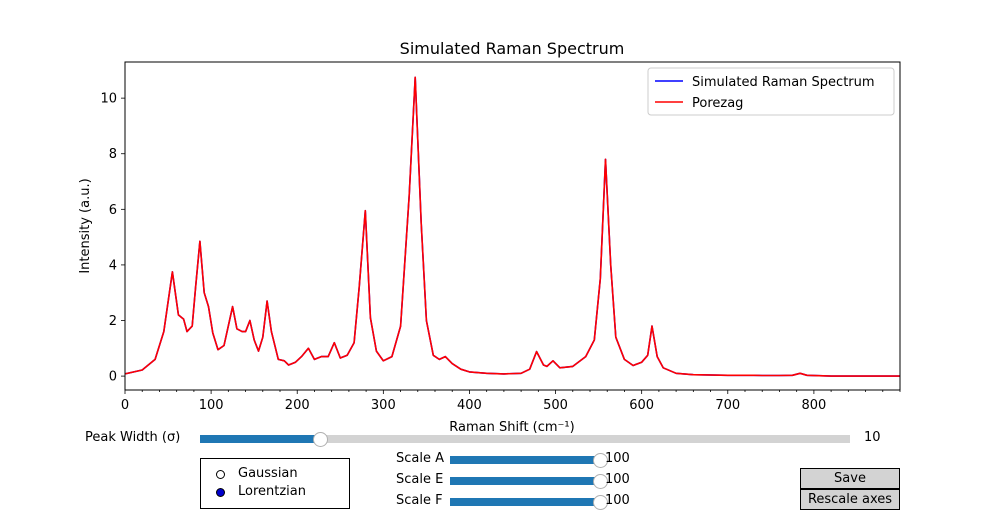 The image size is (1000, 520). What do you see at coordinates (268, 473) in the screenshot?
I see `radio-gaussian-label: Gaussian` at bounding box center [268, 473].